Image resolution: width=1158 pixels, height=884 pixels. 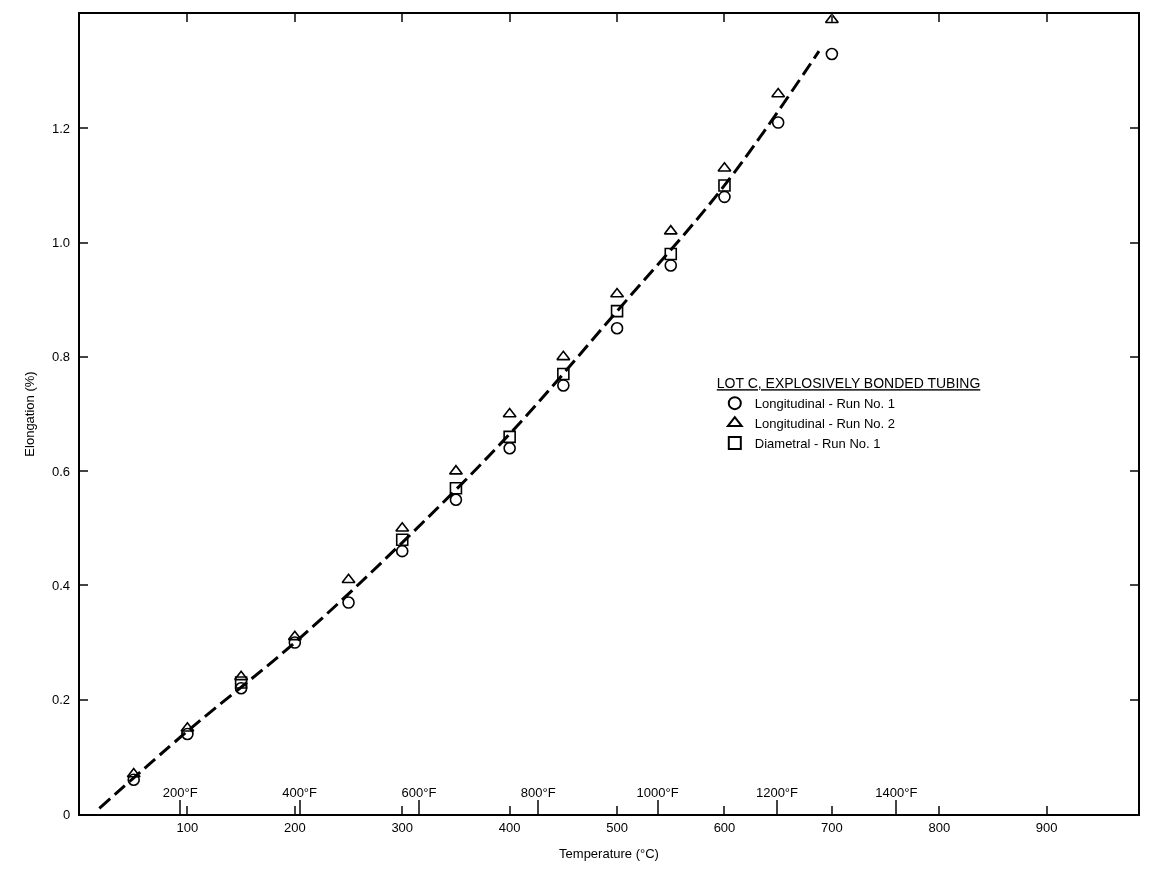 I want to click on y-tick-label: 0, so click(x=67, y=814).